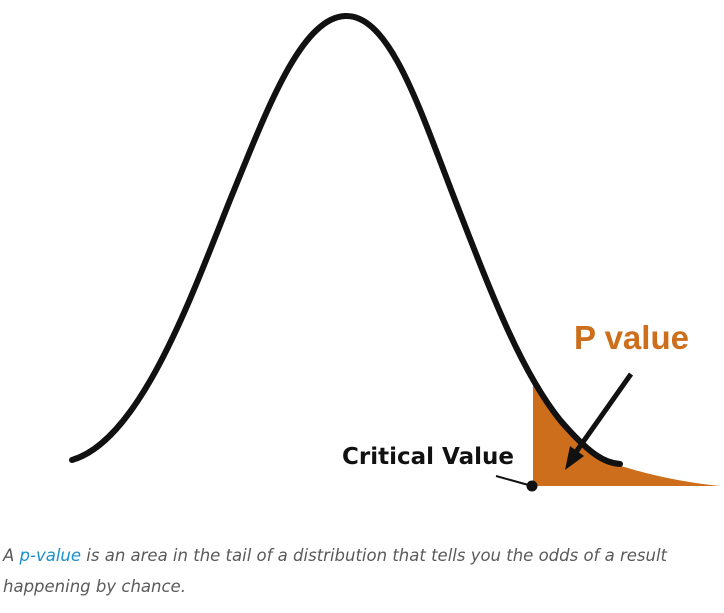 The height and width of the screenshot is (613, 724). What do you see at coordinates (11, 555) in the screenshot?
I see `caption-prefix: A` at bounding box center [11, 555].